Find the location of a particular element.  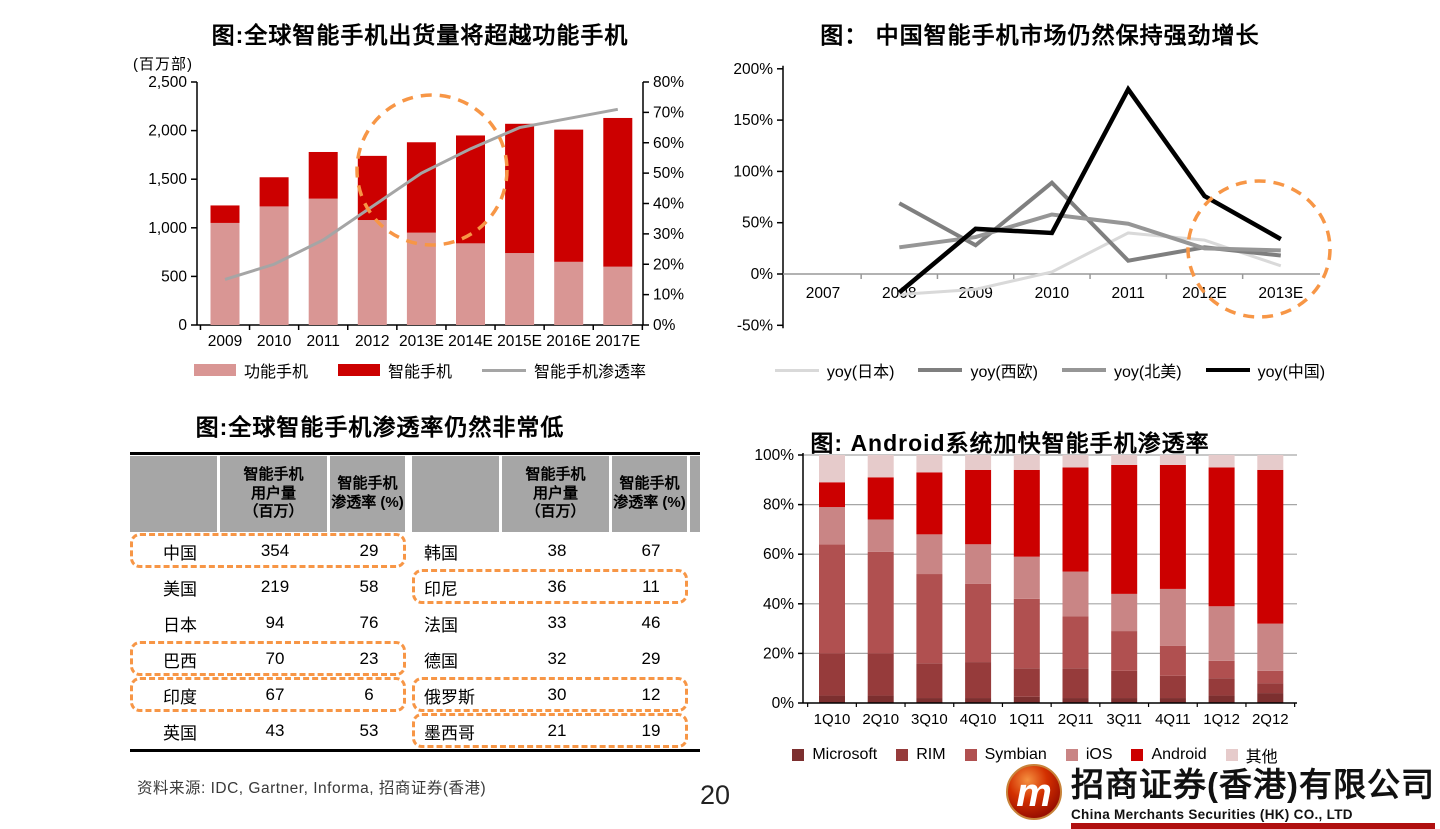

axis-label: 2Q12 is located at coordinates (1270, 719).